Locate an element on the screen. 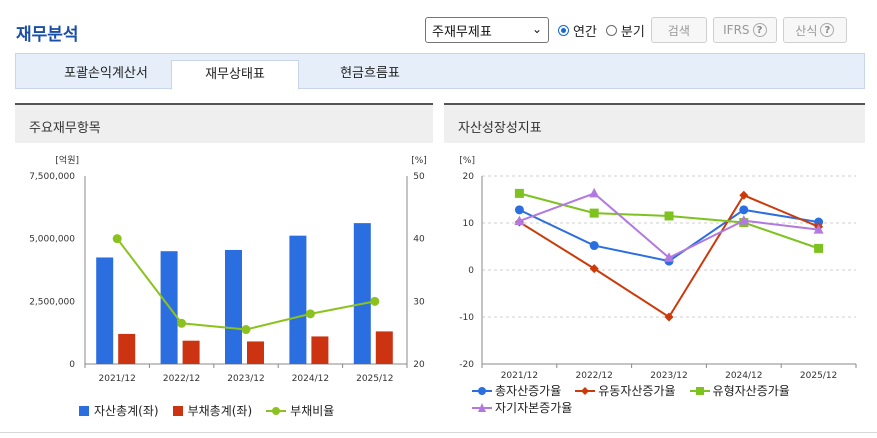 The width and height of the screenshot is (877, 438). legend-item-tangible-assets: 유형자산증가율 is located at coordinates (739, 390).